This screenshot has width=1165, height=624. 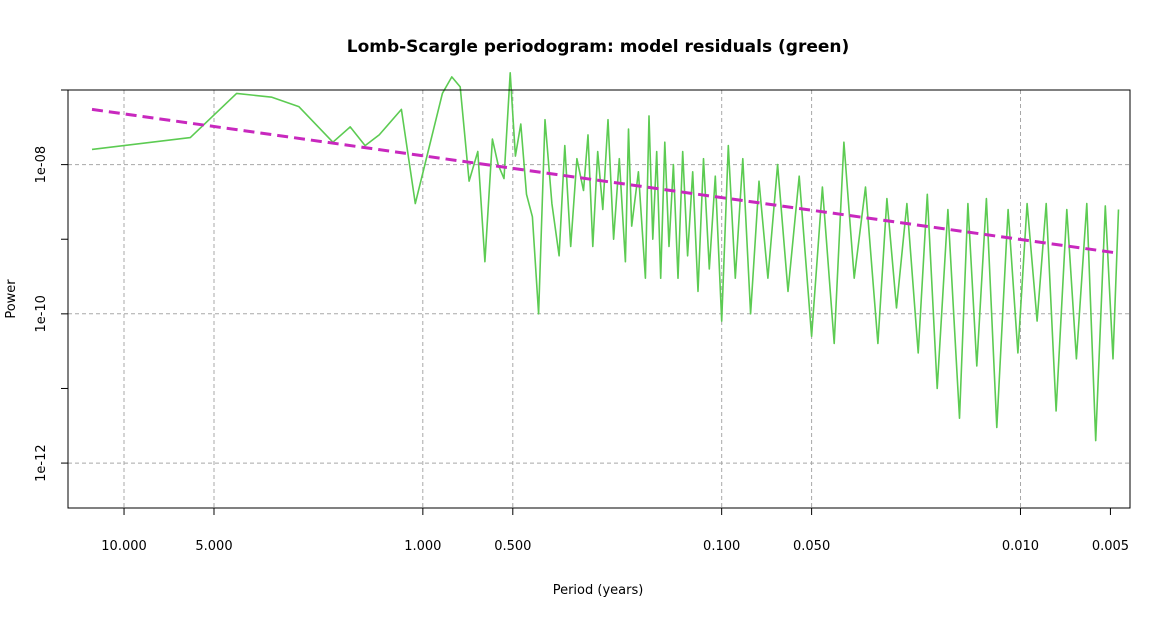 What do you see at coordinates (124, 546) in the screenshot?
I see `x-tick-label: 10.000` at bounding box center [124, 546].